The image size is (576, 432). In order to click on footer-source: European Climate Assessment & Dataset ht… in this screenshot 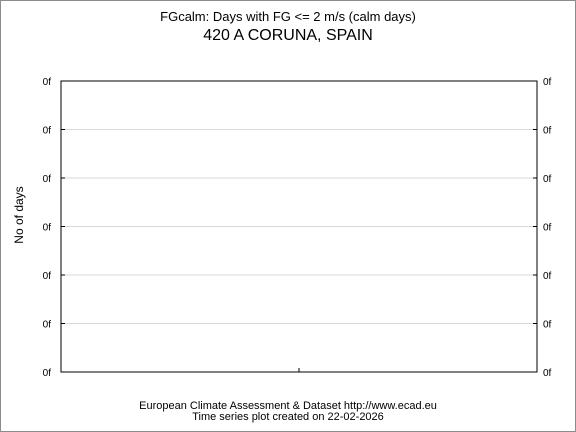, I will do `click(288, 406)`.